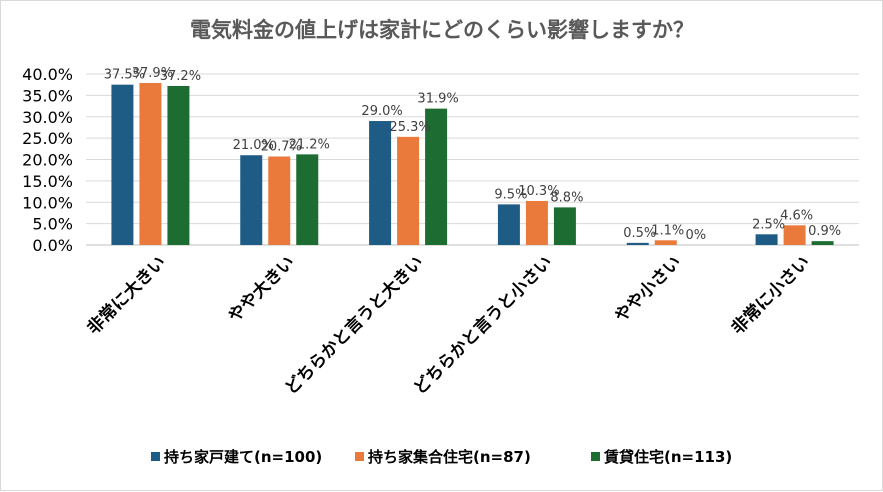 Image resolution: width=883 pixels, height=492 pixels. What do you see at coordinates (52, 245) in the screenshot?
I see `y-tick-label: 0.0%` at bounding box center [52, 245].